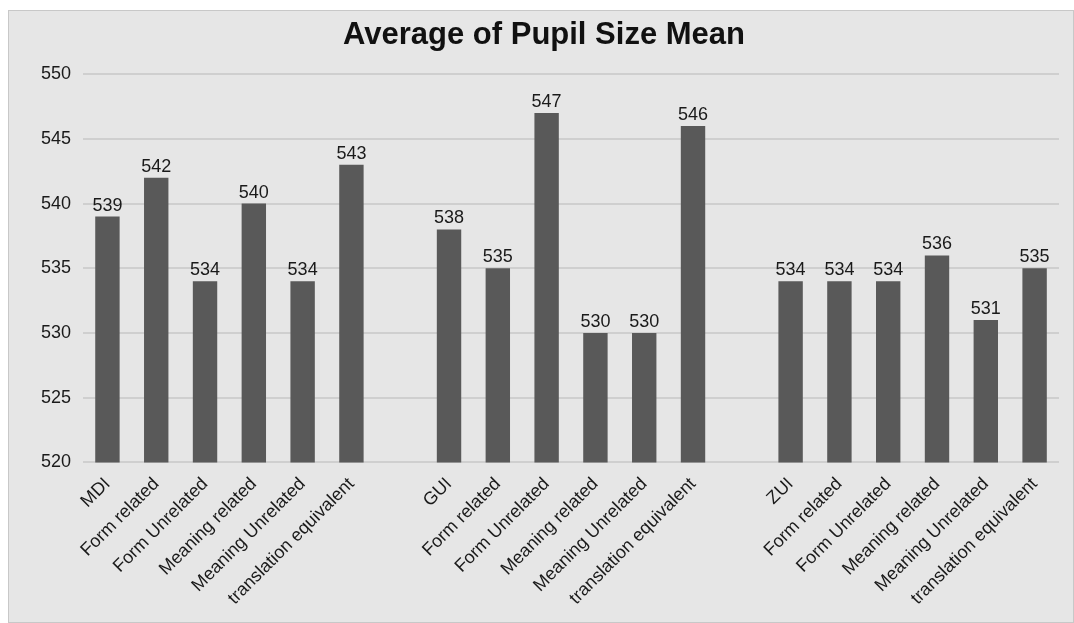 The width and height of the screenshot is (1074, 623). I want to click on data-label: 538, so click(449, 217).